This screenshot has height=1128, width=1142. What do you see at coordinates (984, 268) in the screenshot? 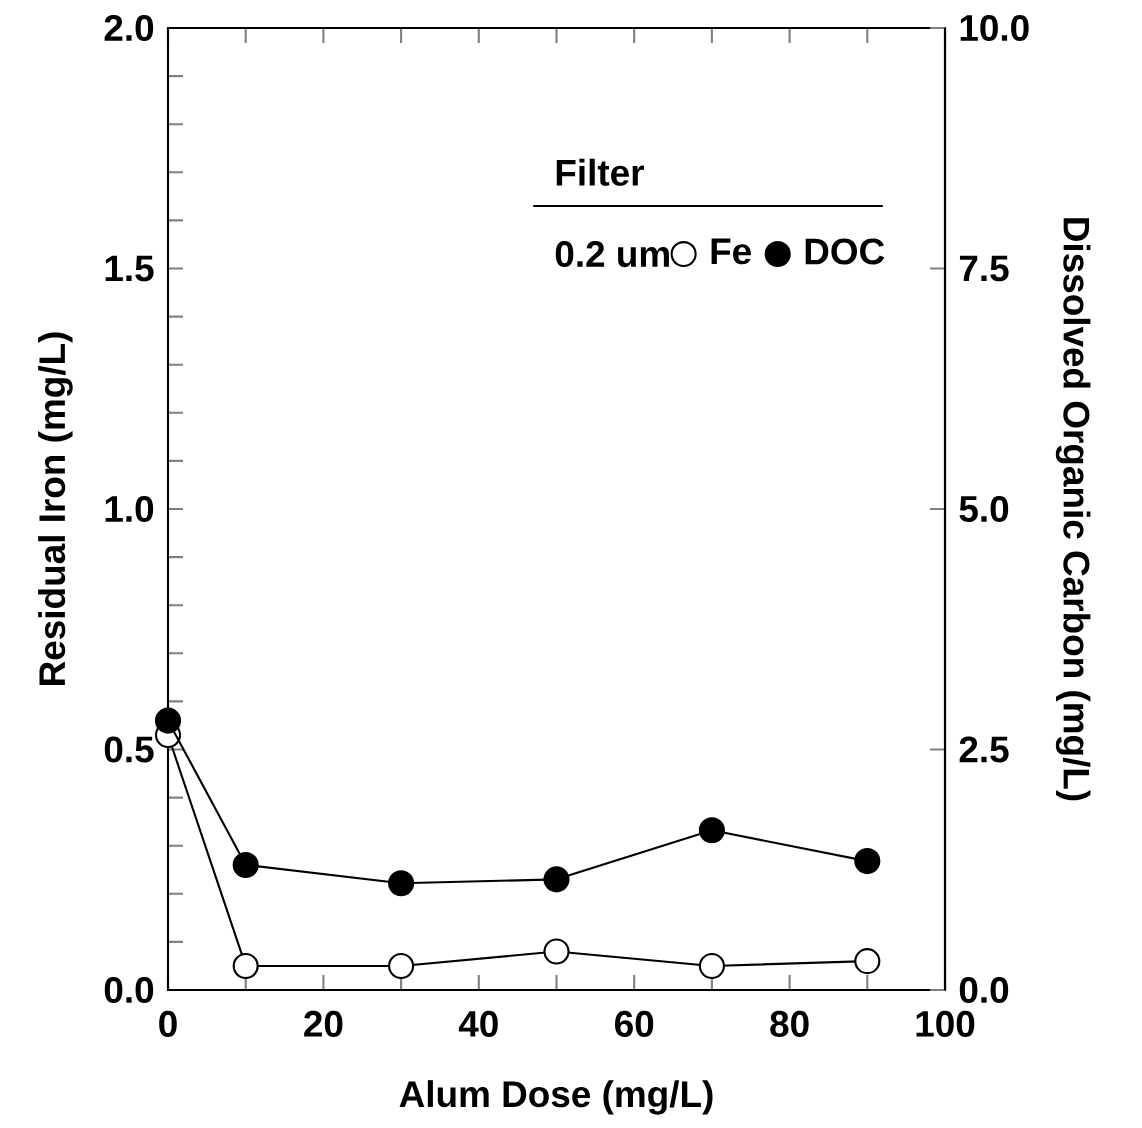
I see `y2-tick-label: 7.5` at bounding box center [984, 268].